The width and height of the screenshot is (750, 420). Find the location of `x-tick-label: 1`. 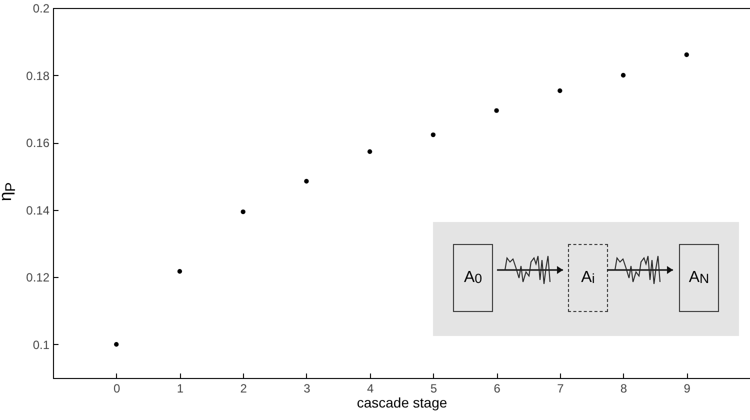

x-tick-label: 1 is located at coordinates (180, 389).